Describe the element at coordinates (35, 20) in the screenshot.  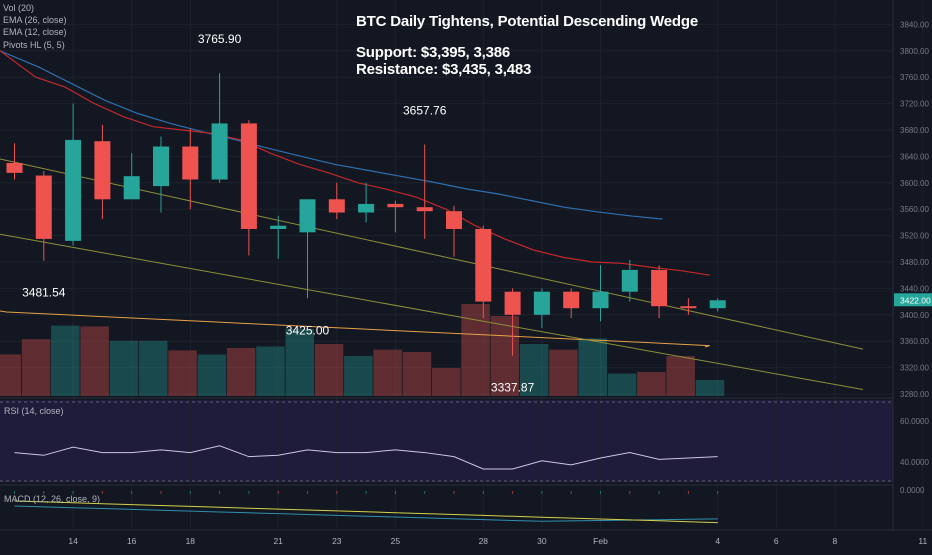
I see `ema26-label: EMA (26, close)` at that location.